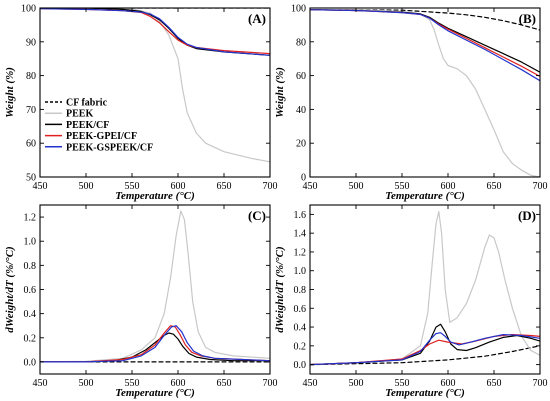 This screenshot has width=550, height=401. I want to click on y-tick-label: 1.4, so click(300, 234).